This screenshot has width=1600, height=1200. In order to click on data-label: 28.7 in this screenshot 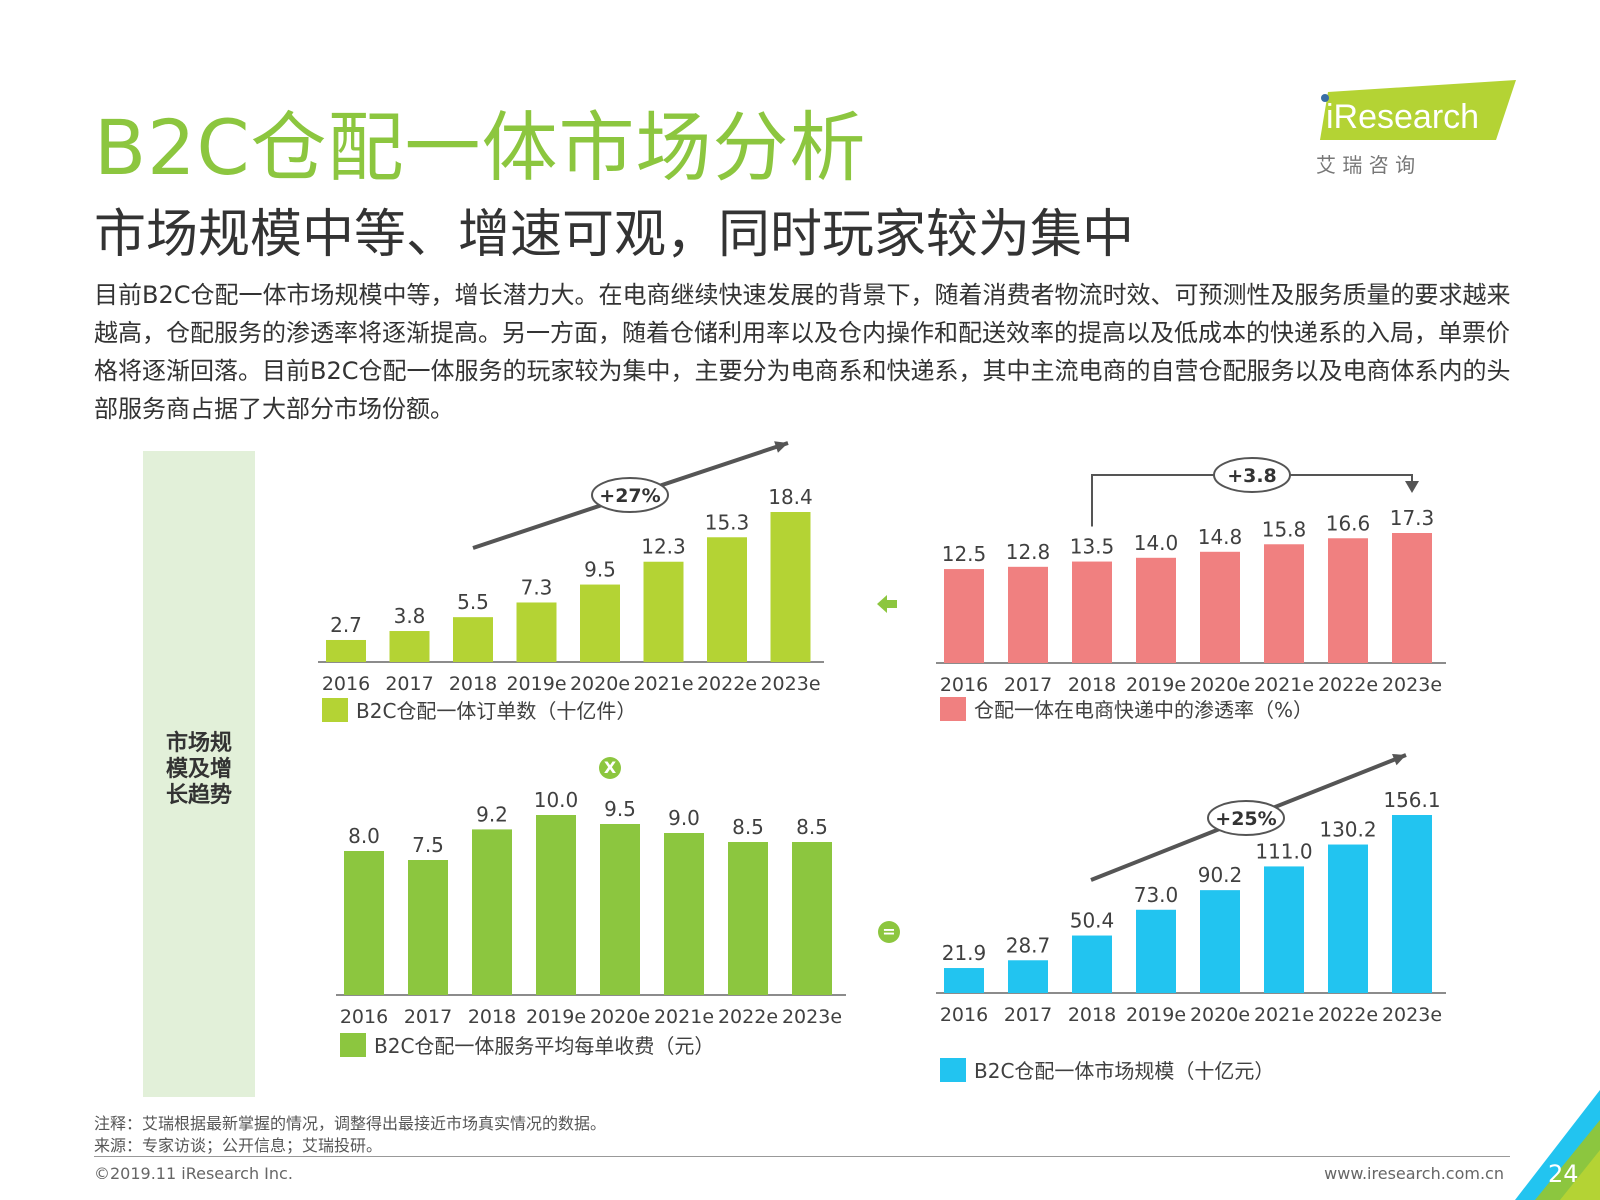, I will do `click(1028, 945)`.